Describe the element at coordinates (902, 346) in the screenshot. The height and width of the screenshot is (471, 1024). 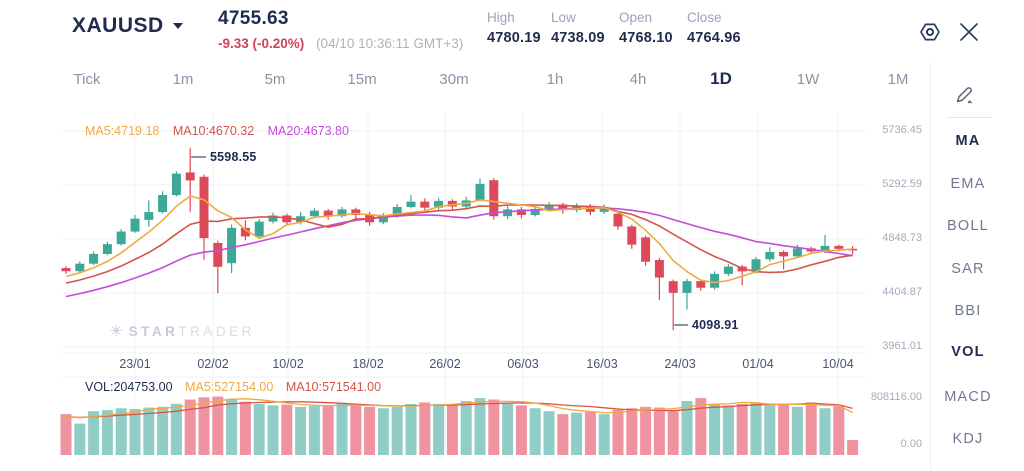
I see `price-axis-label: 3961.01` at that location.